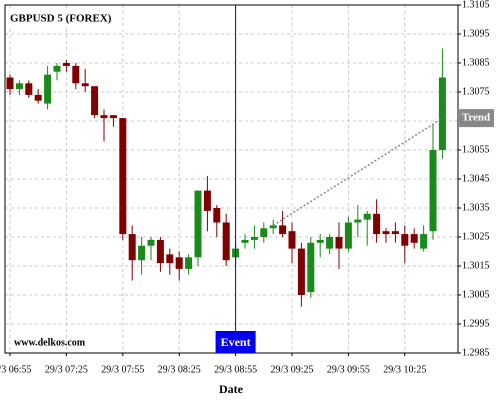  I want to click on x-tick-label: 29/3 09:25, so click(291, 369).